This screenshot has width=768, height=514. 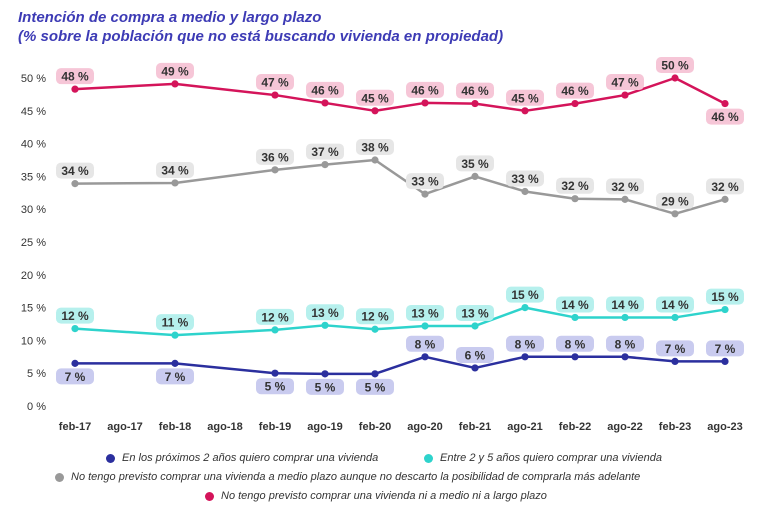 I want to click on data-label: 48 %, so click(x=75, y=77).